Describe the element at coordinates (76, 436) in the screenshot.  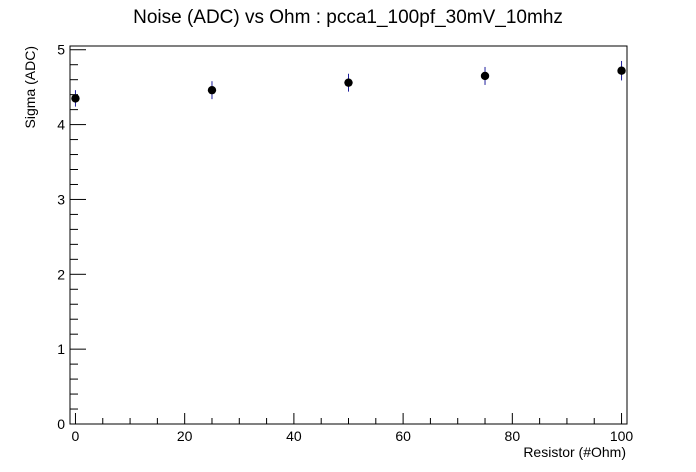
I see `x-tick-label: 0` at that location.